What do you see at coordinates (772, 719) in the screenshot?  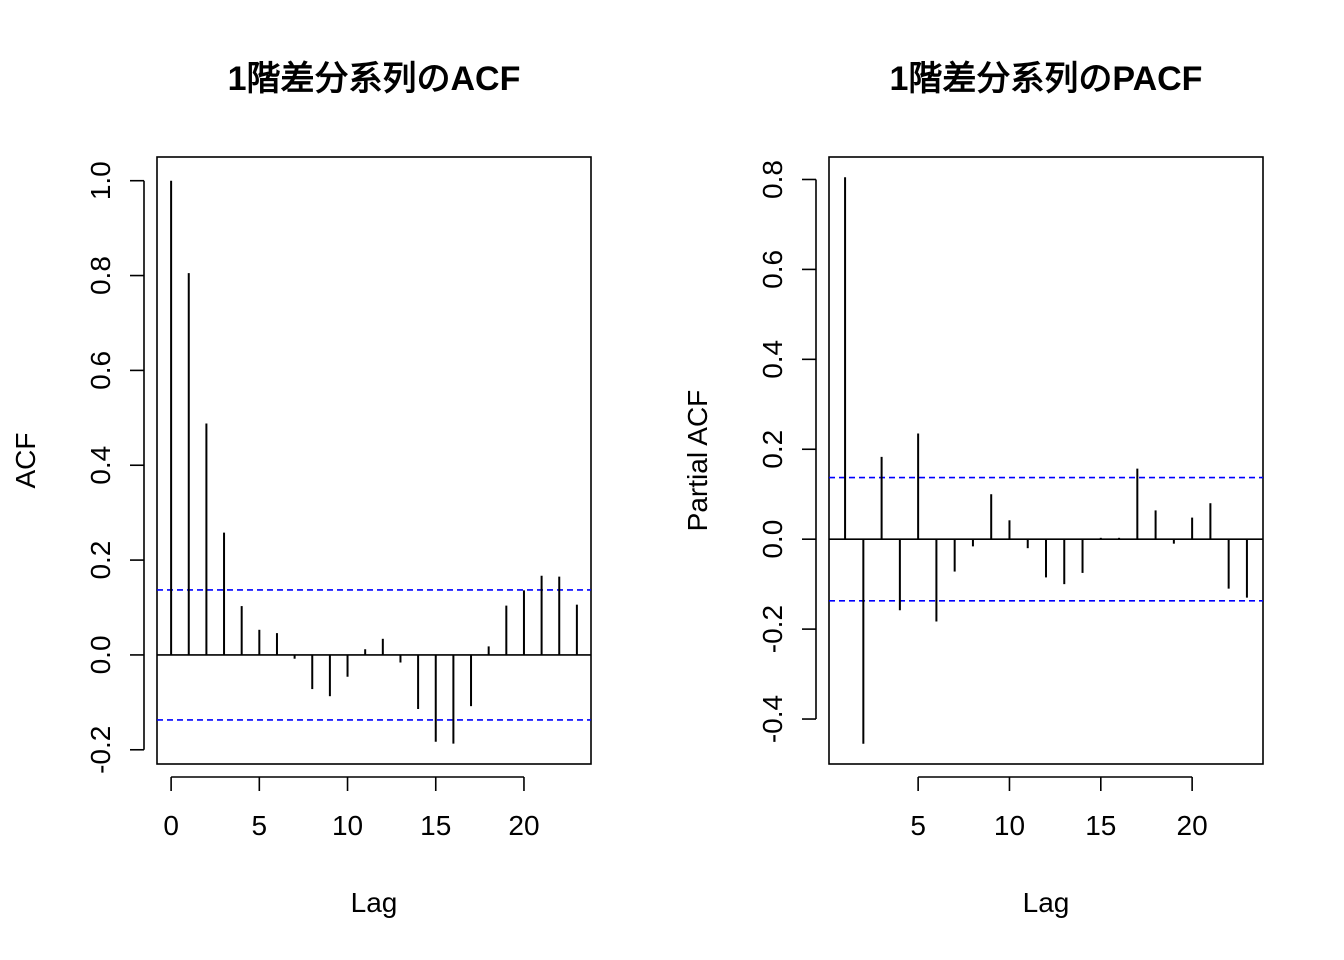 I see `y-tick-label: -0.4` at bounding box center [772, 719].